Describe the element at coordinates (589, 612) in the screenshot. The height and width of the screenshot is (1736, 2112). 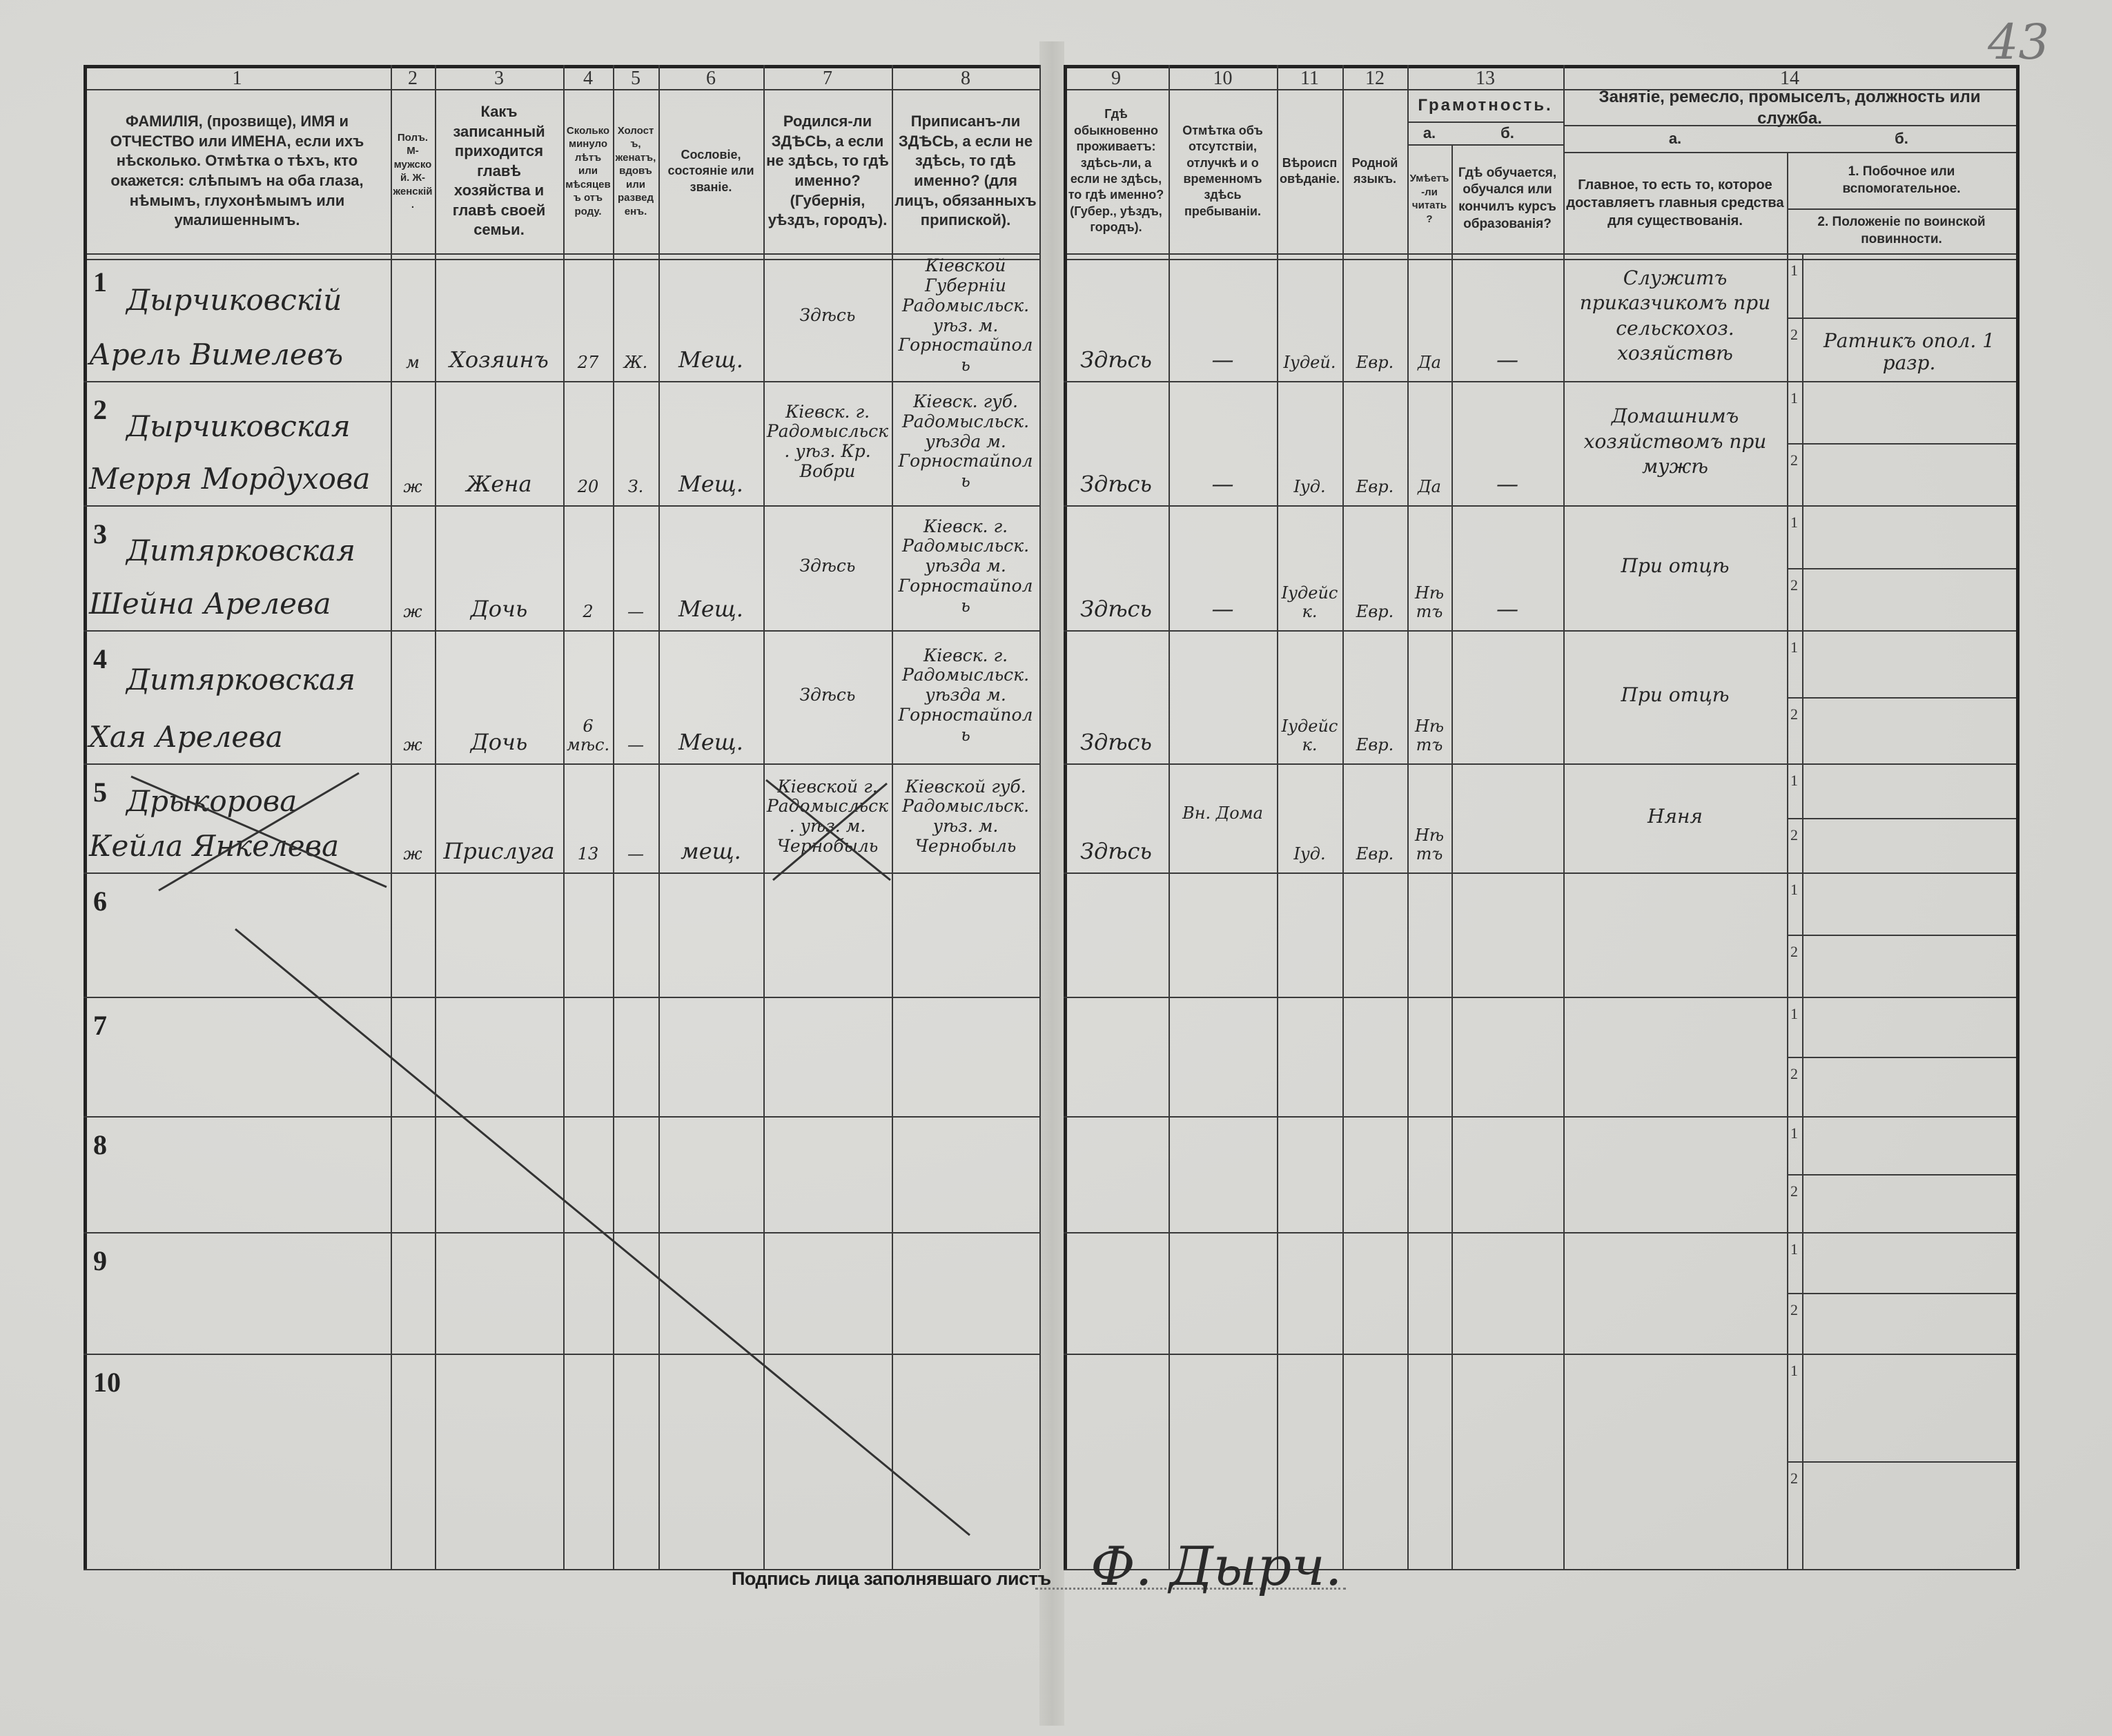
I see `entry-age: 2` at that location.